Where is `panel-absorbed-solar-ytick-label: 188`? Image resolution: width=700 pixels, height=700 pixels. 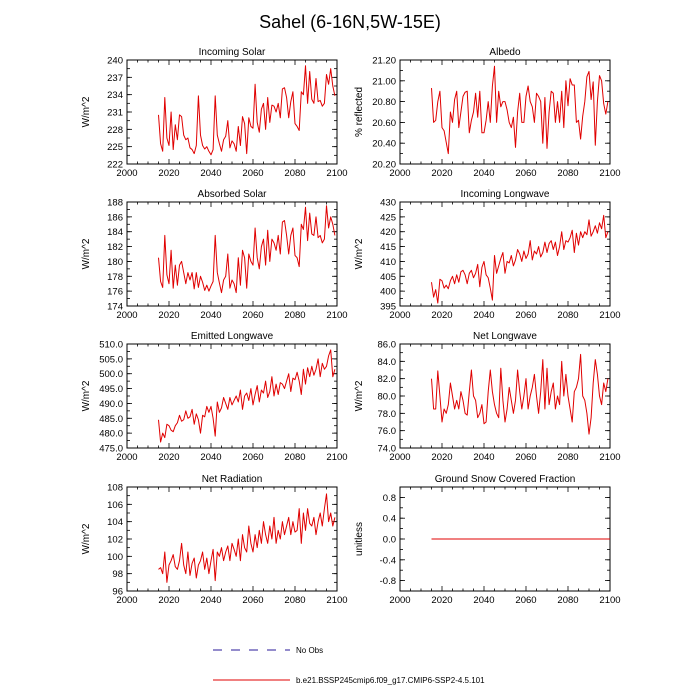 panel-absorbed-solar-ytick-label: 188 is located at coordinates (115, 203).